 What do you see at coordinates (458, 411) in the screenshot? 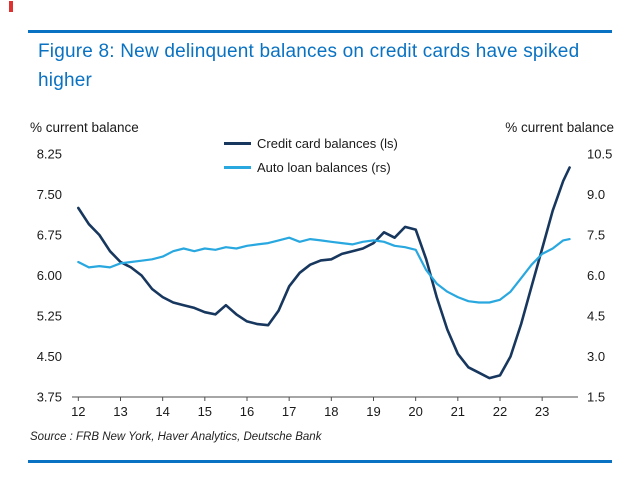
I see `svg-text: 21` at bounding box center [458, 411].